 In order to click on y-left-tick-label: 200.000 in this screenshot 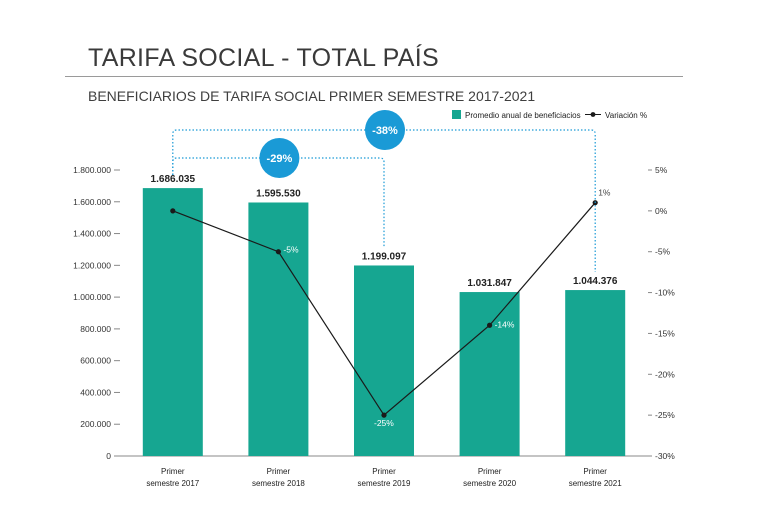, I will do `click(95, 424)`.